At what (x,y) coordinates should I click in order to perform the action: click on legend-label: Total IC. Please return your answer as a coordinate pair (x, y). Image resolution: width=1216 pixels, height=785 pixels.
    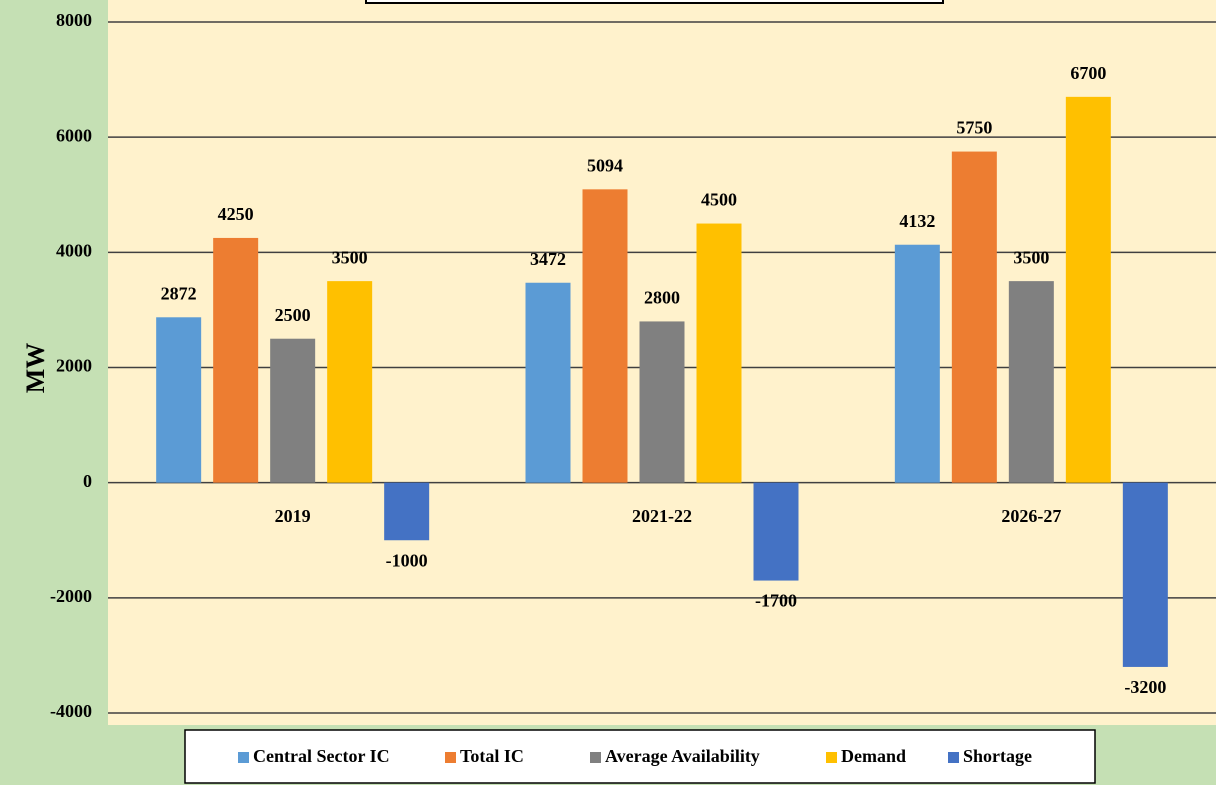
    Looking at the image, I should click on (492, 756).